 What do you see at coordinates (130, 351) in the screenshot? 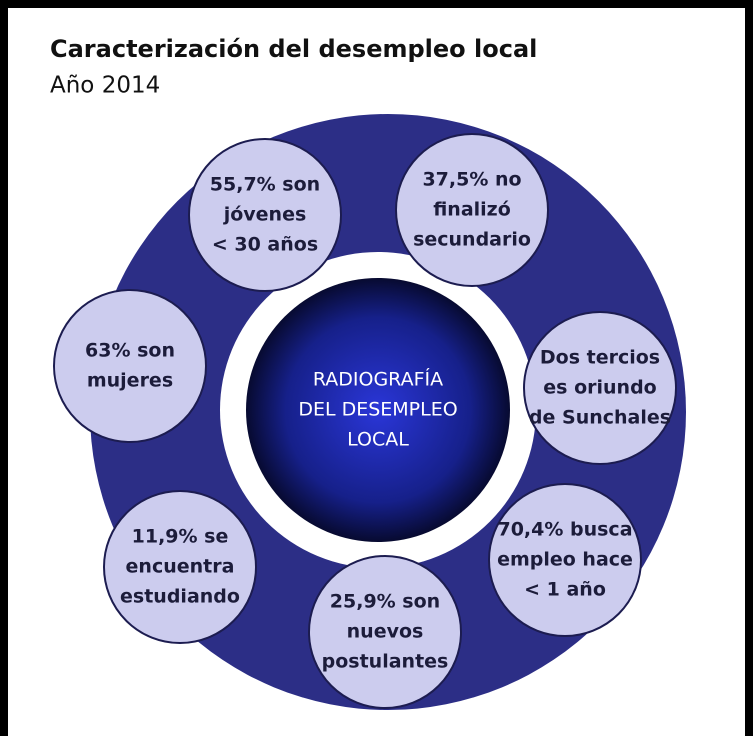
I see `node-line: 63% son` at bounding box center [130, 351].